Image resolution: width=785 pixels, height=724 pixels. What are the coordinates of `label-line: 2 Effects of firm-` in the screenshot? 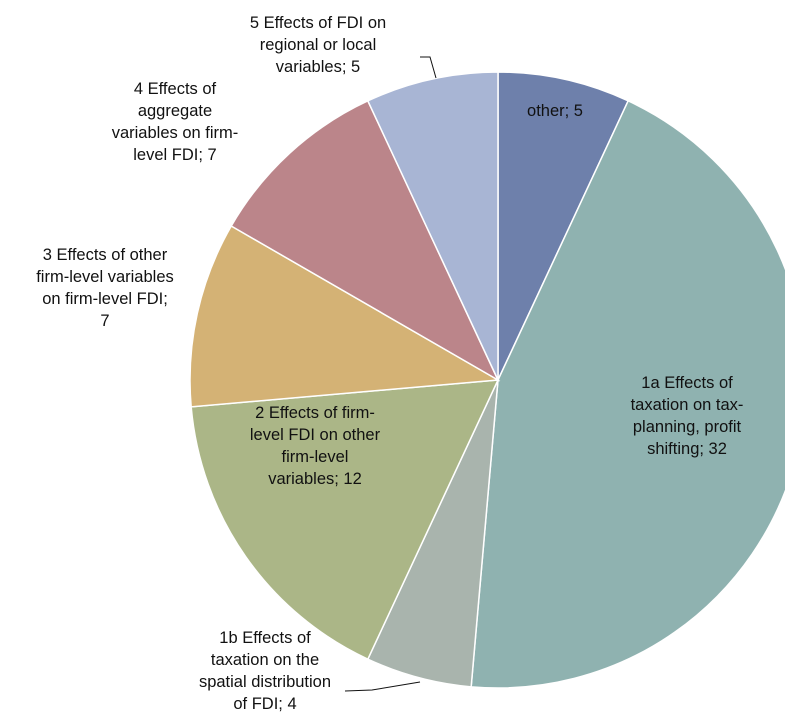 It's located at (315, 413).